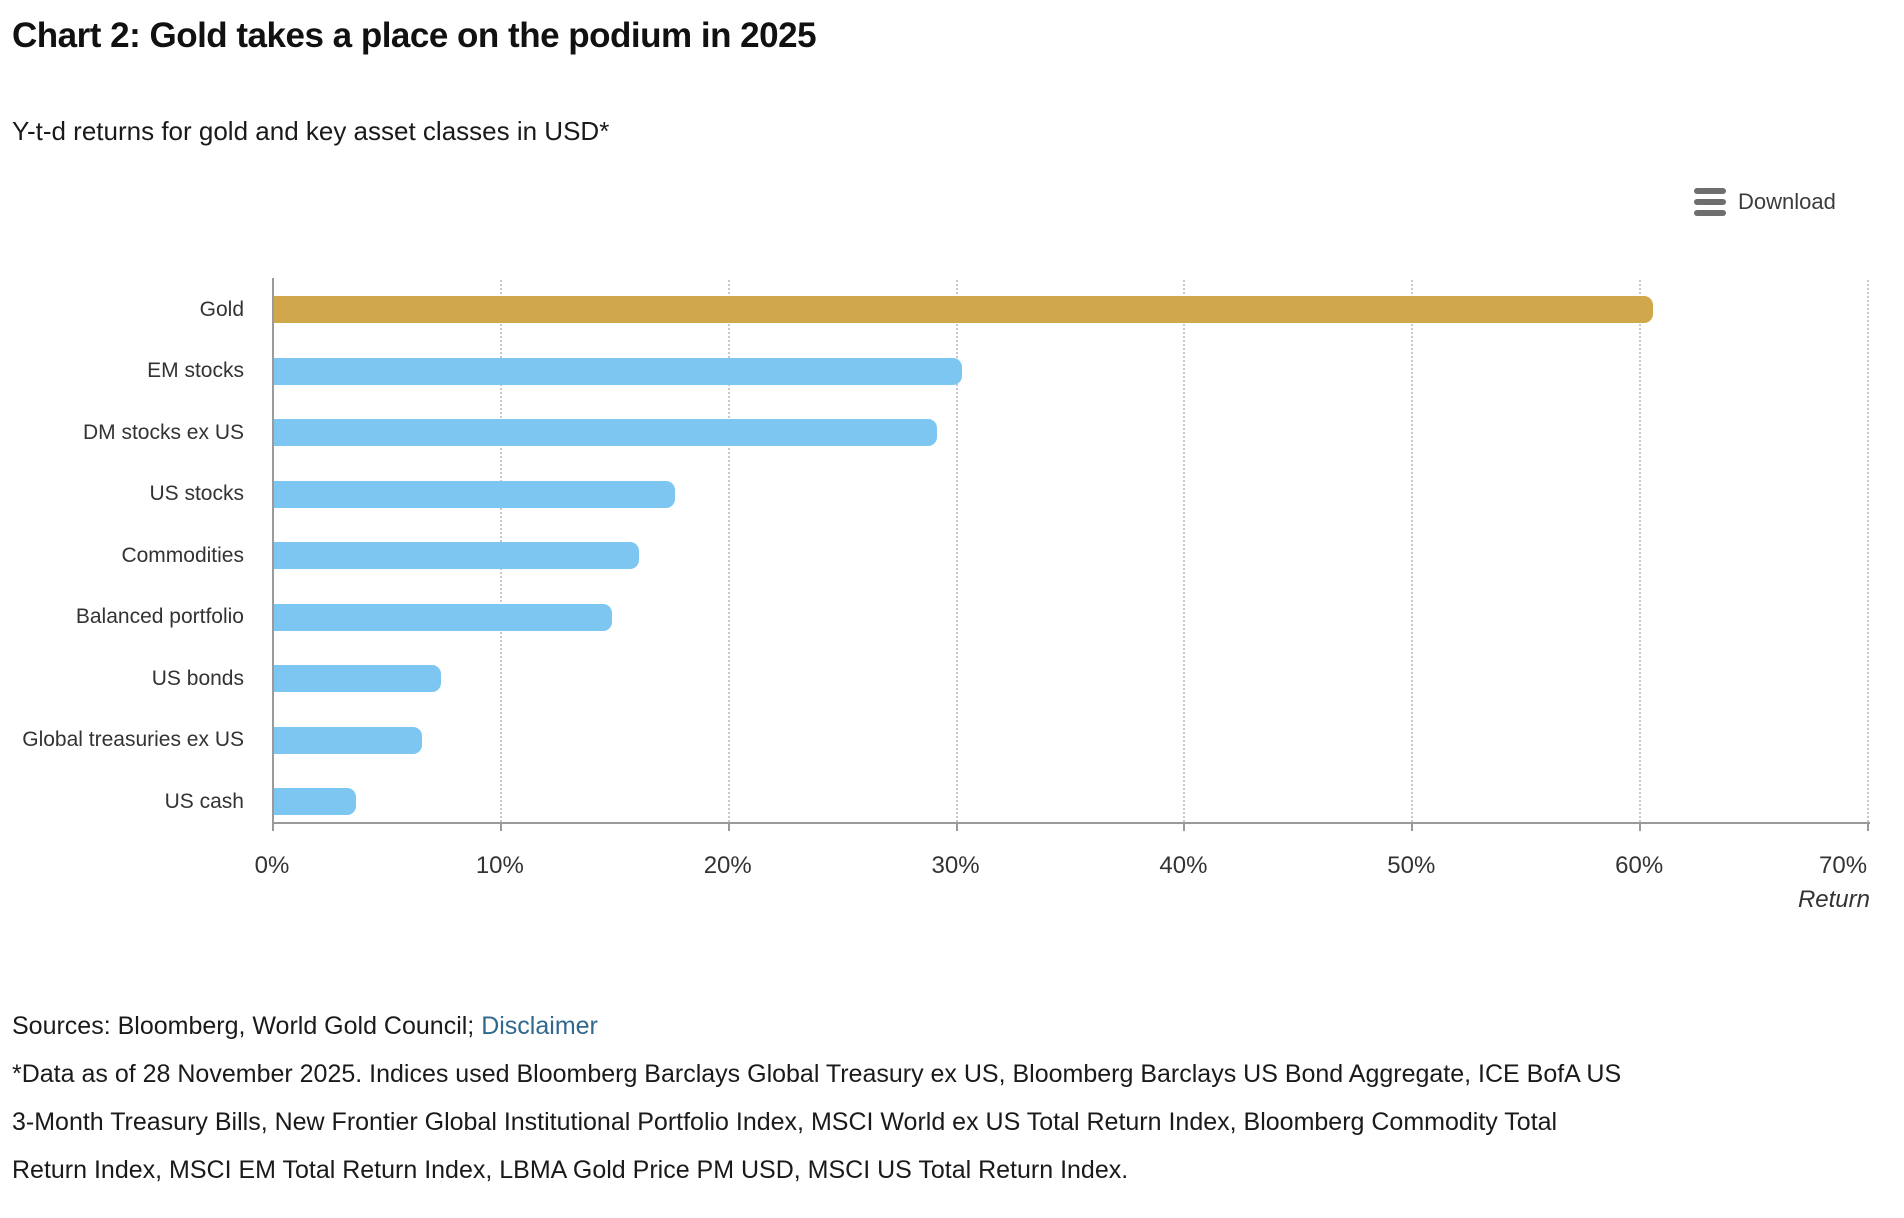 This screenshot has height=1218, width=1904. What do you see at coordinates (273, 827) in the screenshot?
I see `x-tickmark-0%` at bounding box center [273, 827].